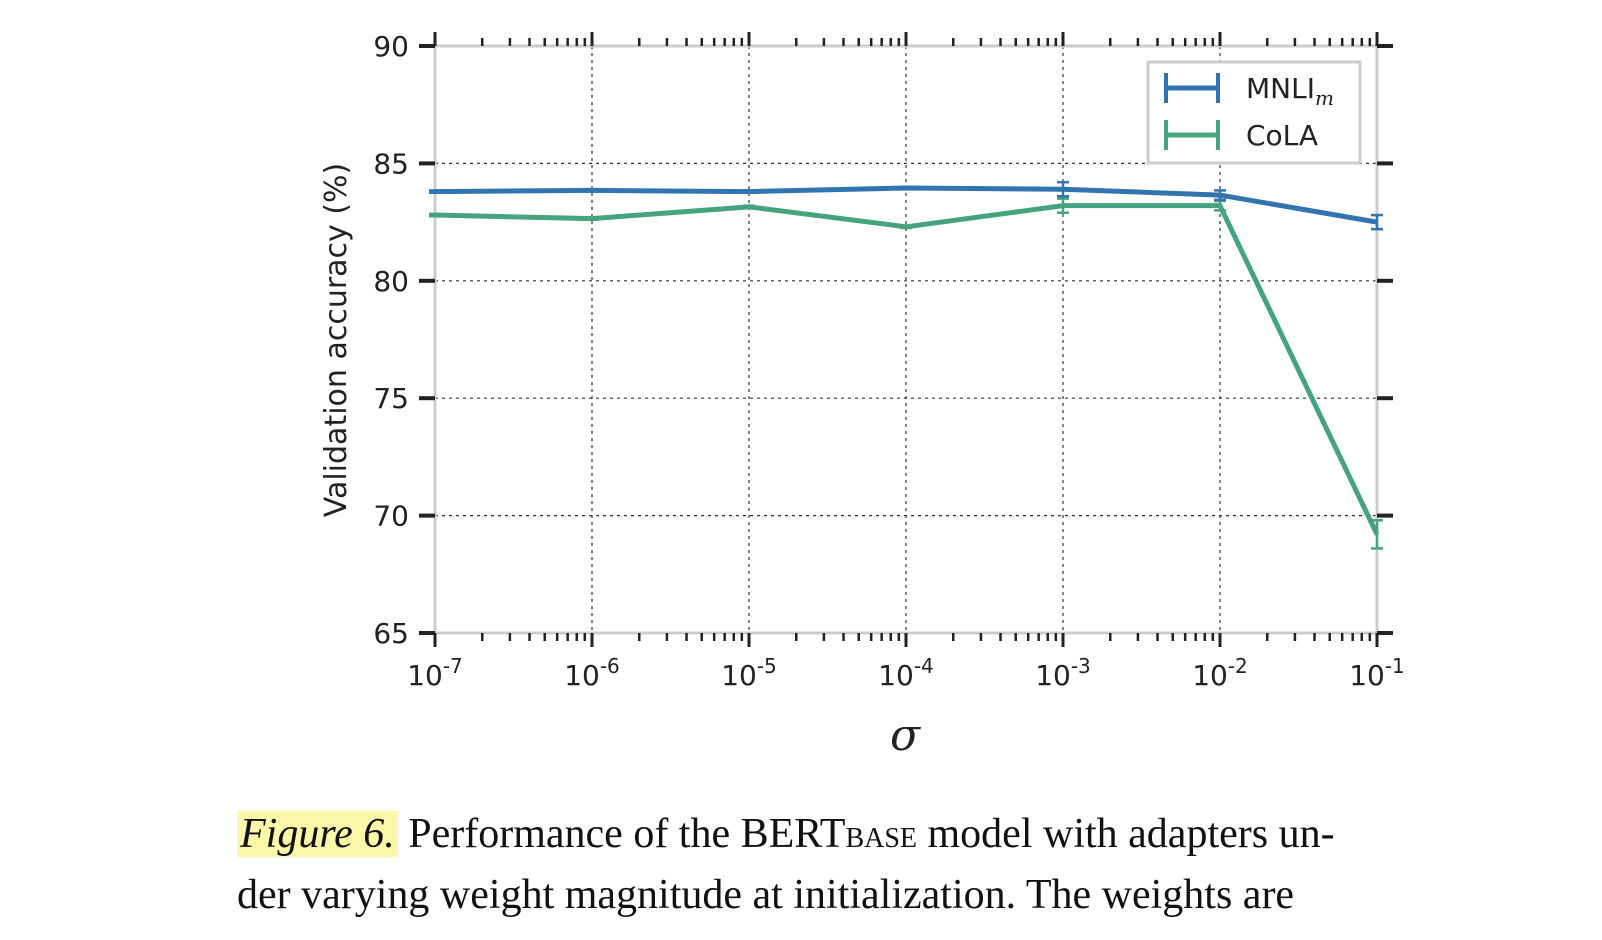 This screenshot has width=1602, height=940. Describe the element at coordinates (881, 838) in the screenshot. I see `caption-subscript: BASE` at that location.